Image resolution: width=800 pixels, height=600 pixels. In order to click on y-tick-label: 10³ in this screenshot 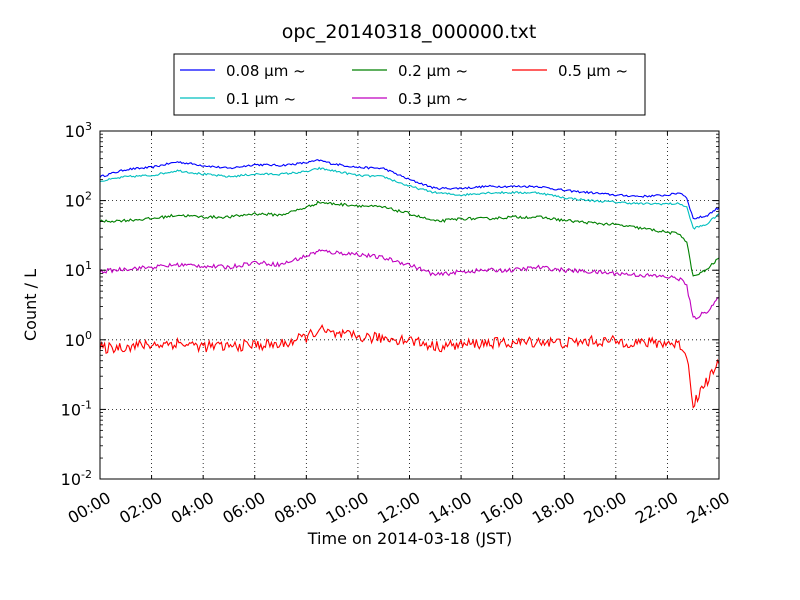, I will do `click(78, 130)`.